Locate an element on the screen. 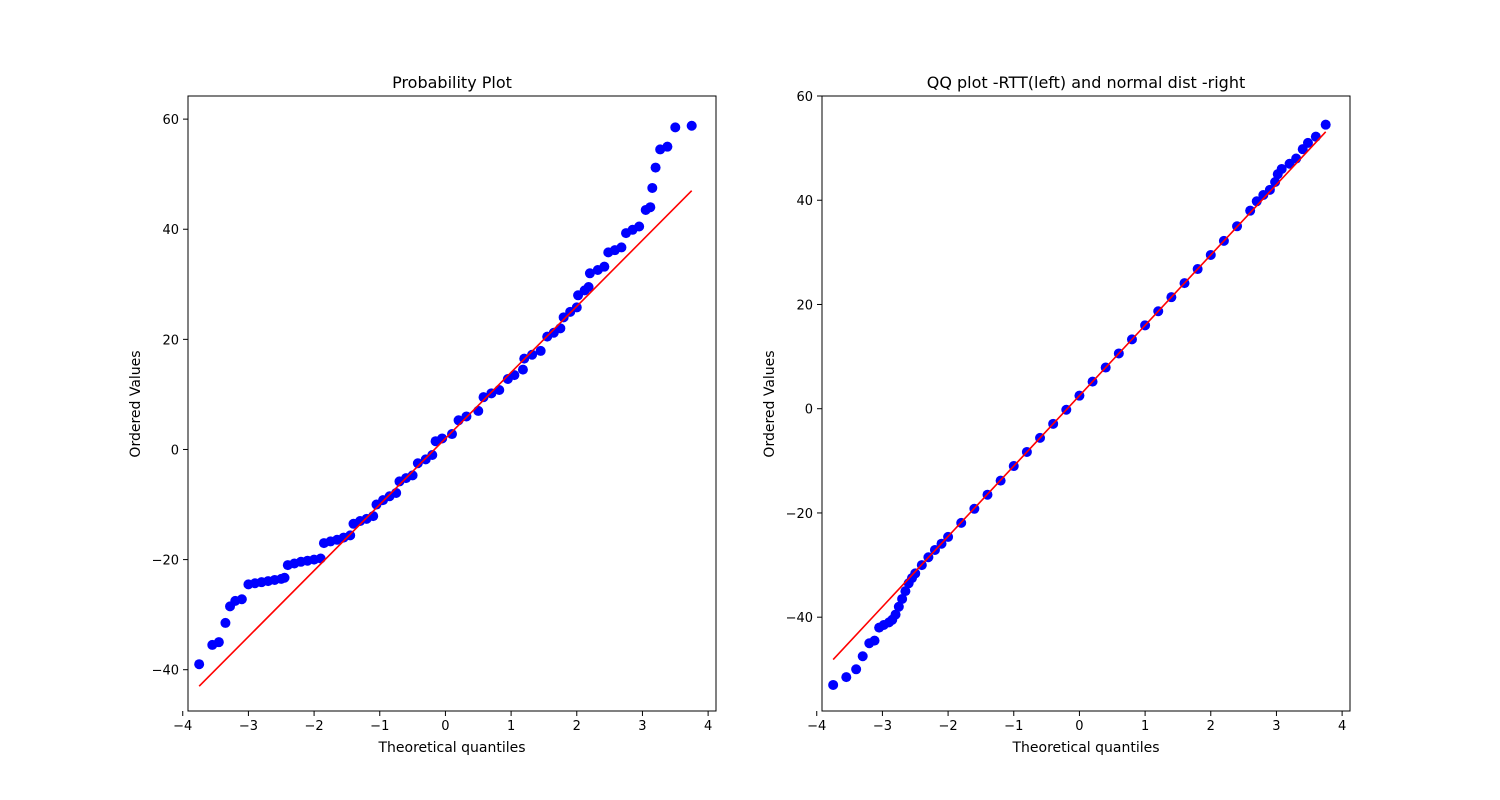 This screenshot has height=800, width=1500. chart-title: Probability Plot is located at coordinates (452, 82).